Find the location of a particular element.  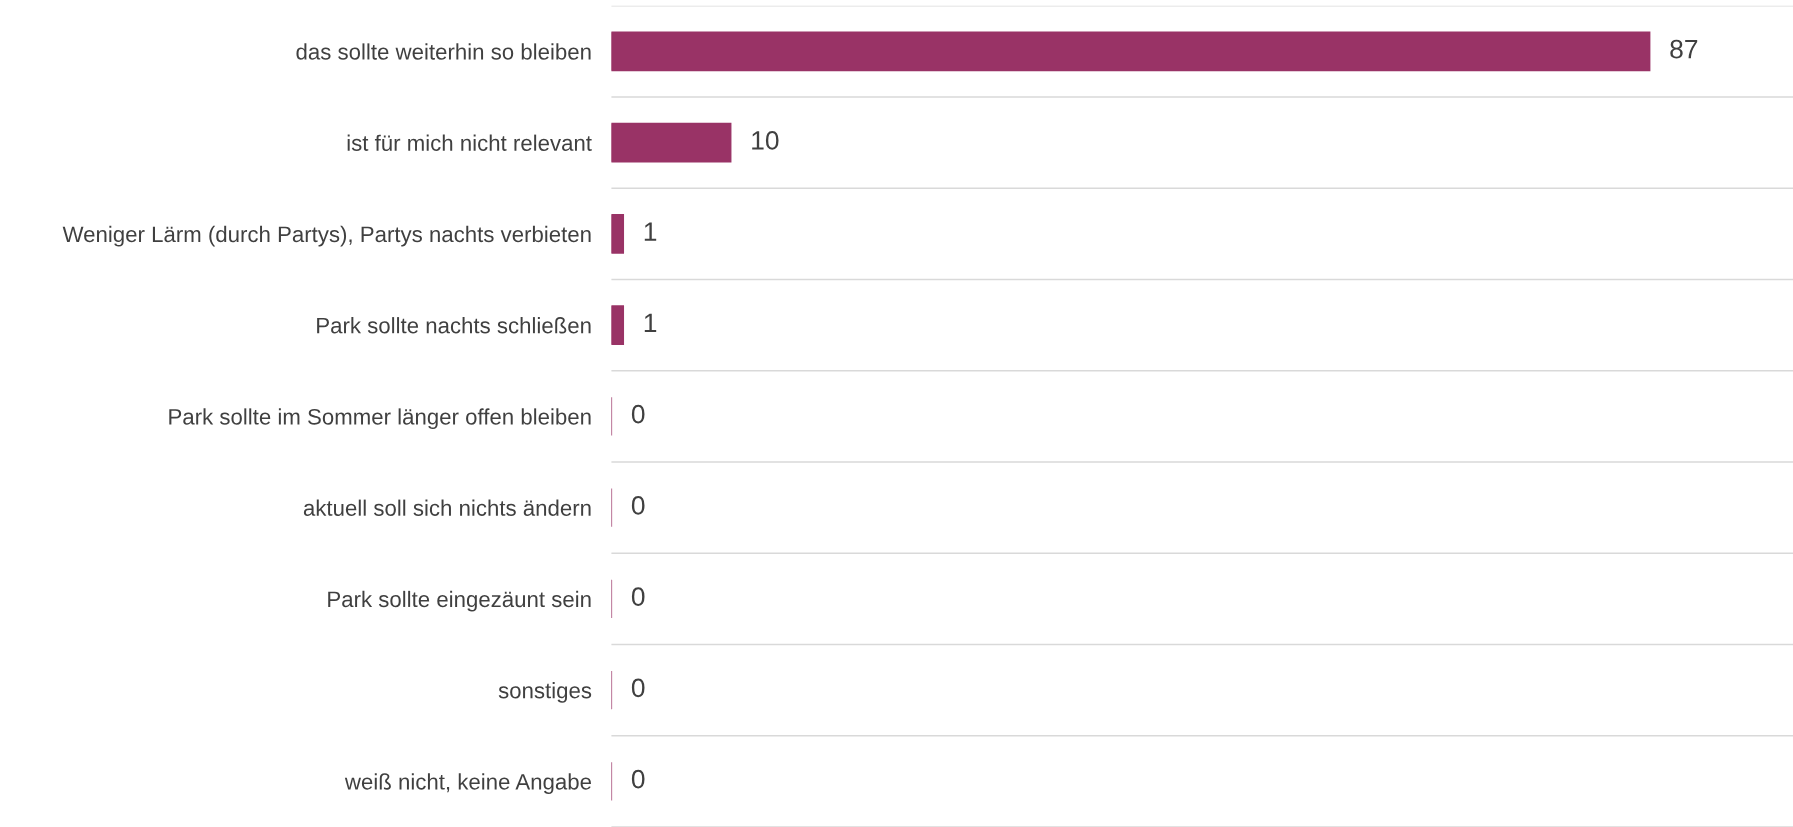

y-tick-label: ist für mich nicht relevant is located at coordinates (469, 142).